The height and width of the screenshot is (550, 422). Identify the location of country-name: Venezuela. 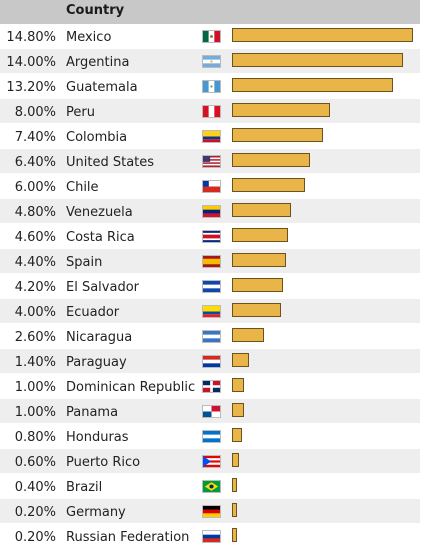
(99, 212).